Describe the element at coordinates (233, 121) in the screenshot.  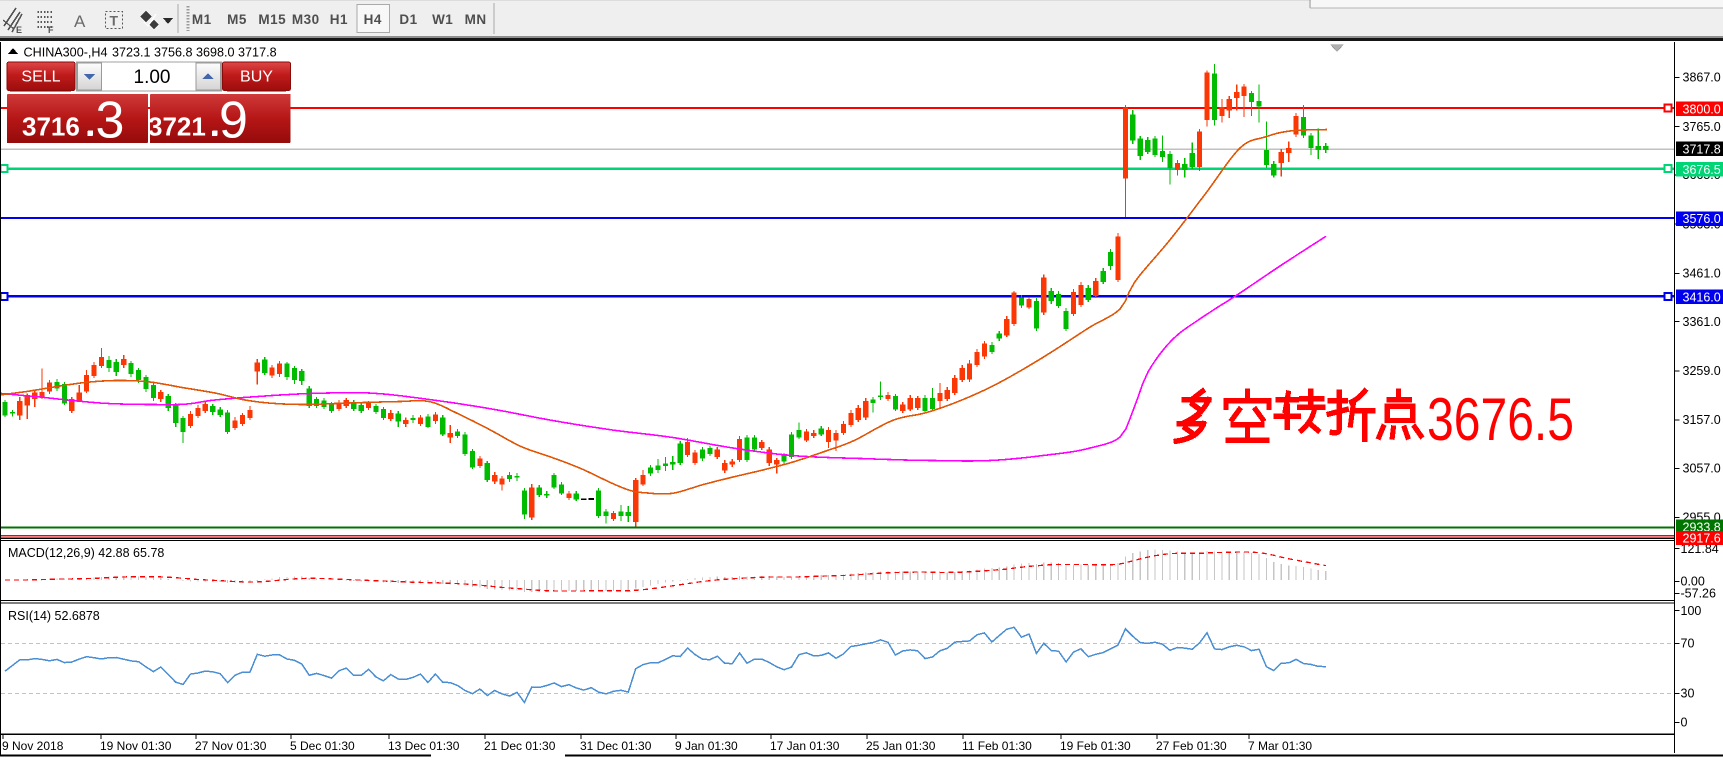
I see `svg-text: 9` at that location.